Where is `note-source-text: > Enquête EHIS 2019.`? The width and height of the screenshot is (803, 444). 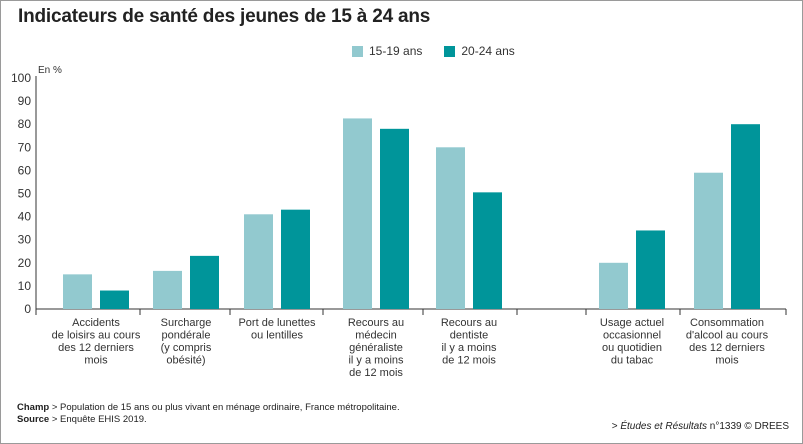
note-source-text: > Enquête EHIS 2019. is located at coordinates (98, 419).